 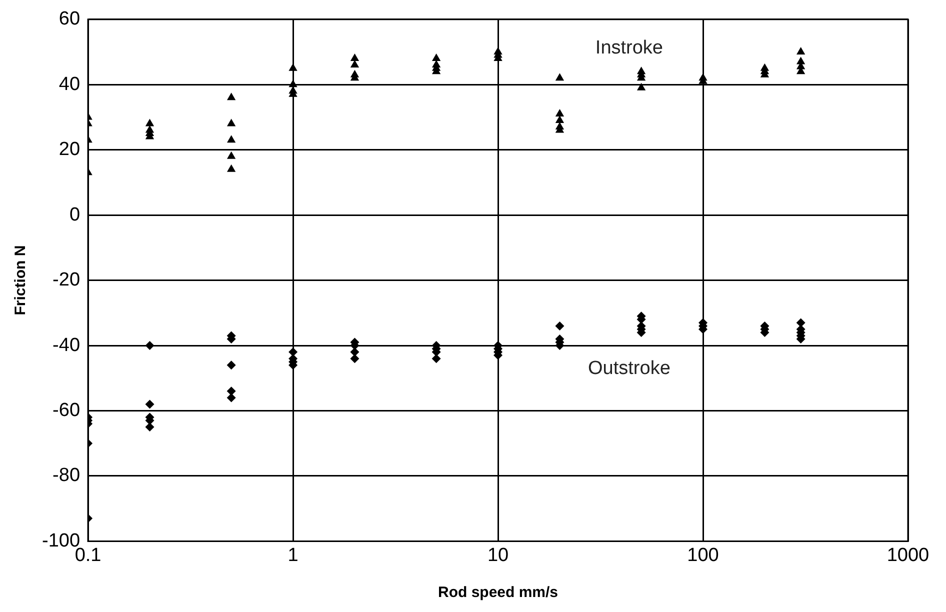 What do you see at coordinates (66, 280) in the screenshot?
I see `y-tick-label: -20` at bounding box center [66, 280].